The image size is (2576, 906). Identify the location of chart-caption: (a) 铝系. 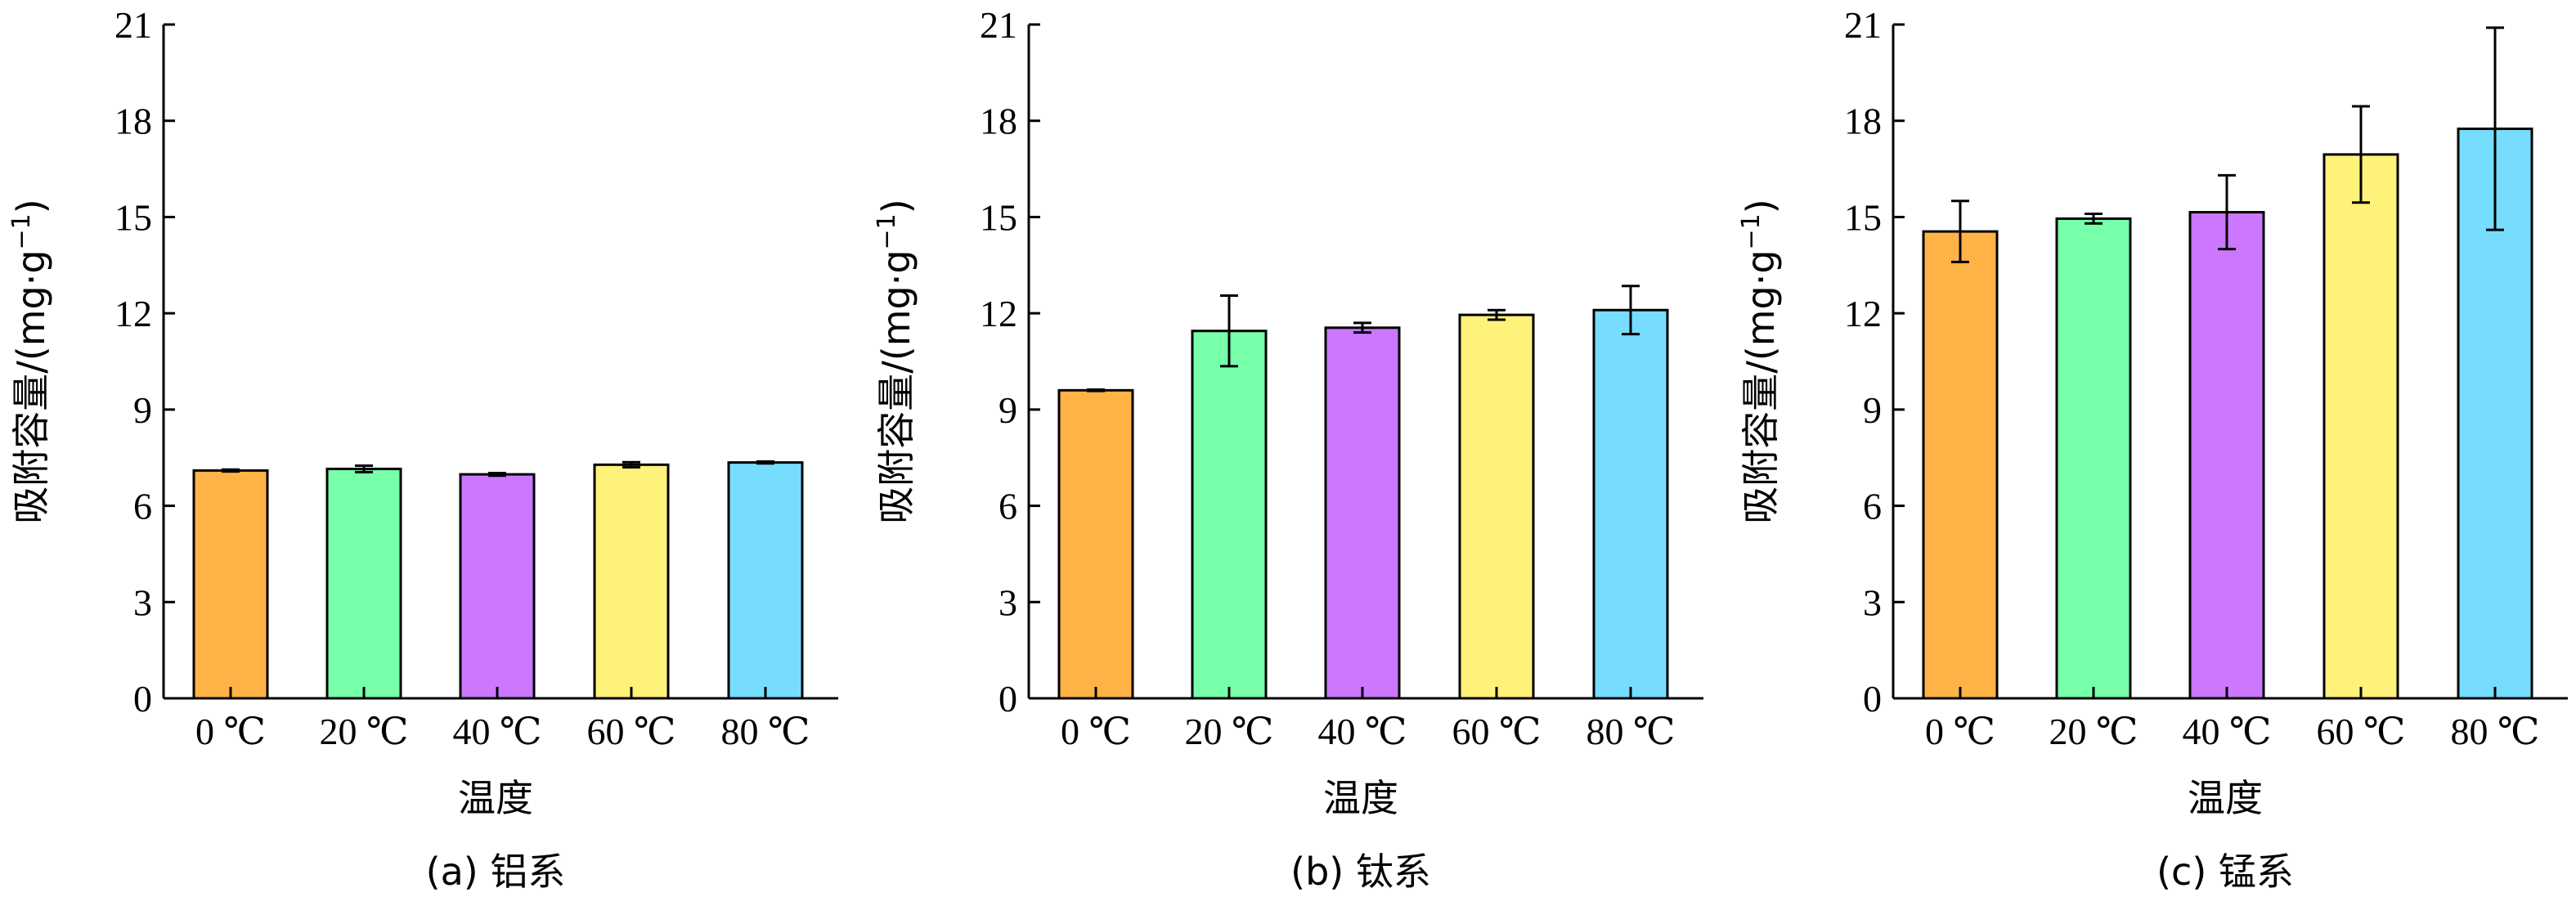
(496, 872).